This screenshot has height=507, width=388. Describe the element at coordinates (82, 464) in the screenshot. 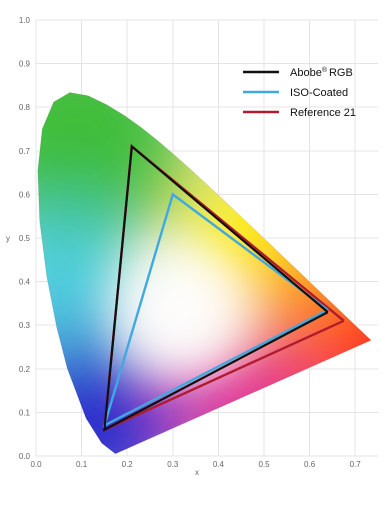

I see `x-tick-label: 0.1` at that location.